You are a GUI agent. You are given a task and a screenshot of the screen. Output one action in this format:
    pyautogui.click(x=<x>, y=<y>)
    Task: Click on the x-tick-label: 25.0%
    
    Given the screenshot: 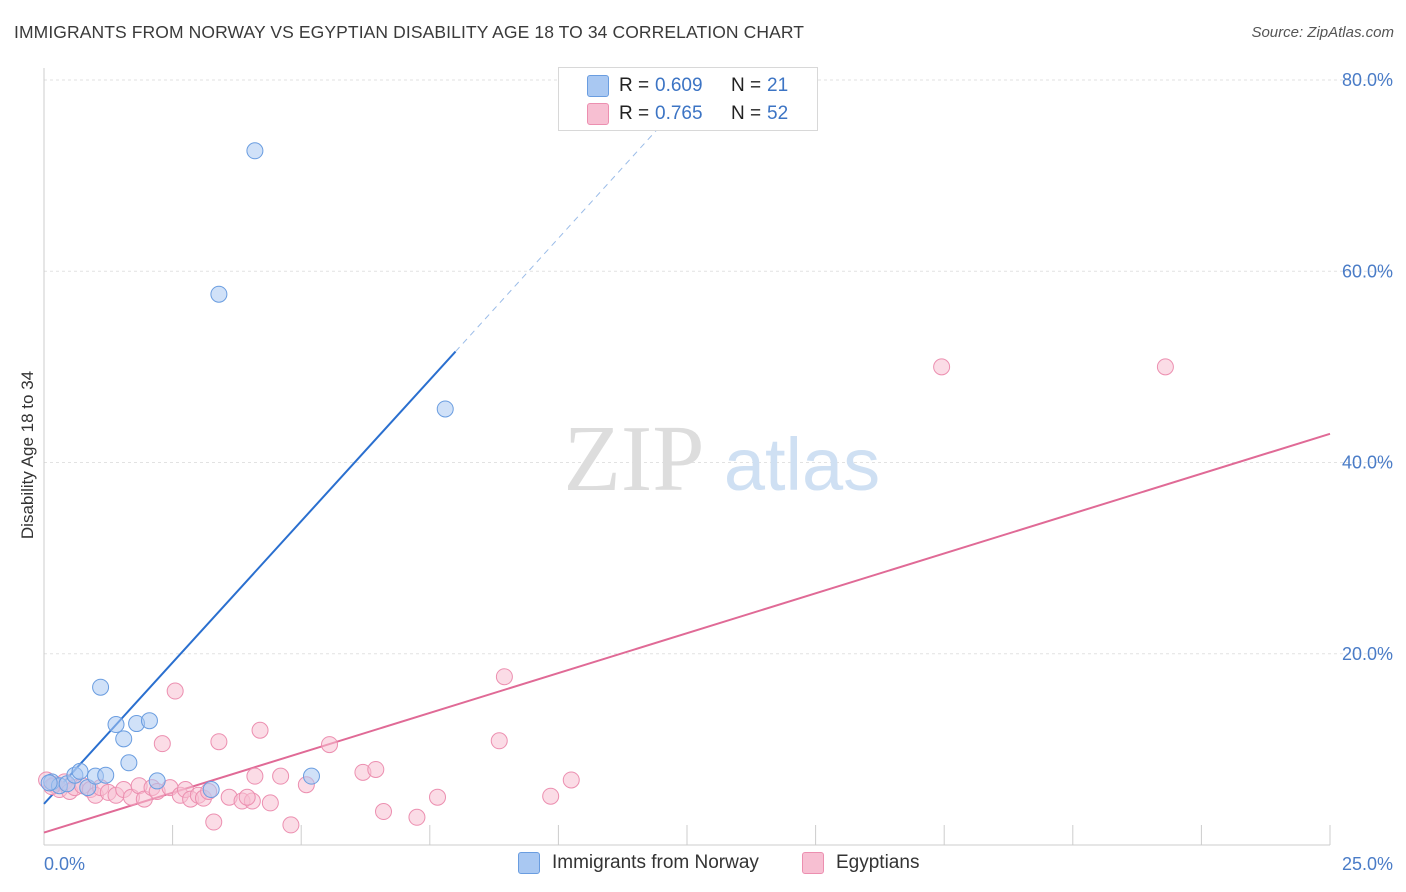 What is the action you would take?
    pyautogui.click(x=1367, y=864)
    